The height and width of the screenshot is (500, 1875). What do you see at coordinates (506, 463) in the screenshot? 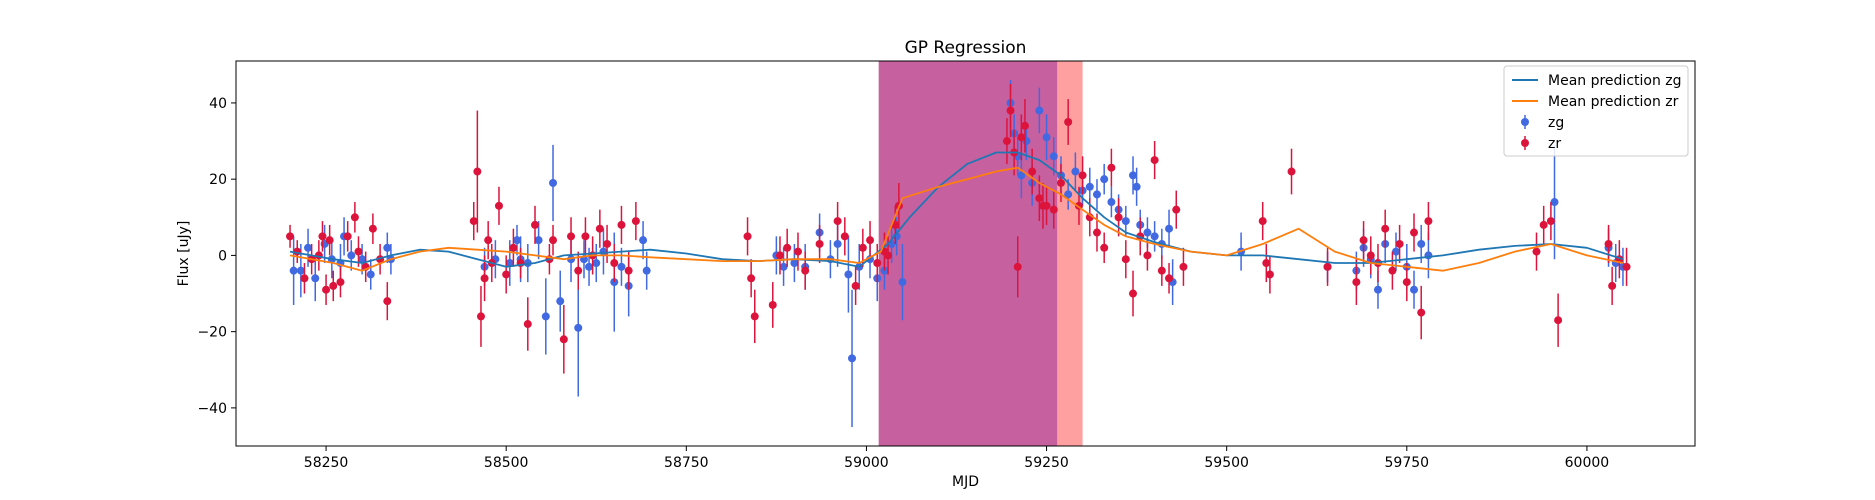
I see `x-tick-label: 58500` at bounding box center [506, 463].